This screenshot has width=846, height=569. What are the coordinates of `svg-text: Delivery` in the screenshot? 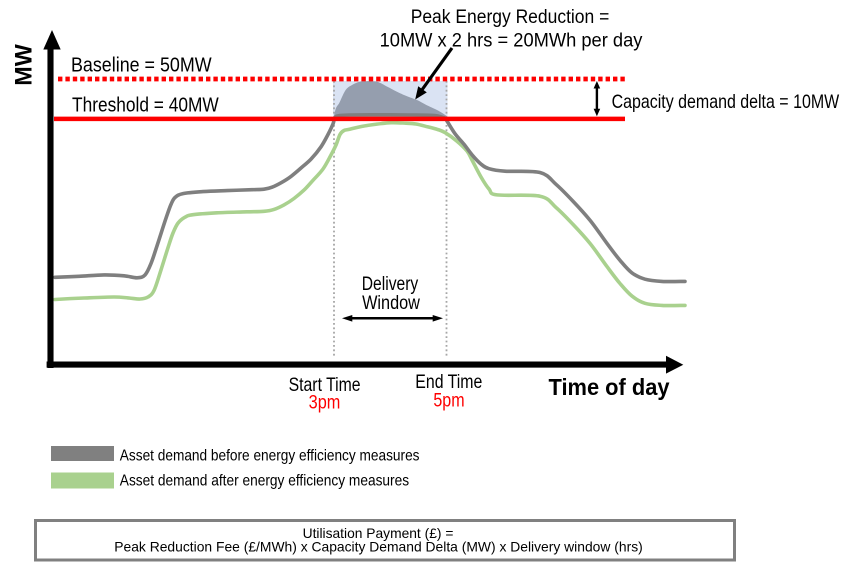 It's located at (390, 284).